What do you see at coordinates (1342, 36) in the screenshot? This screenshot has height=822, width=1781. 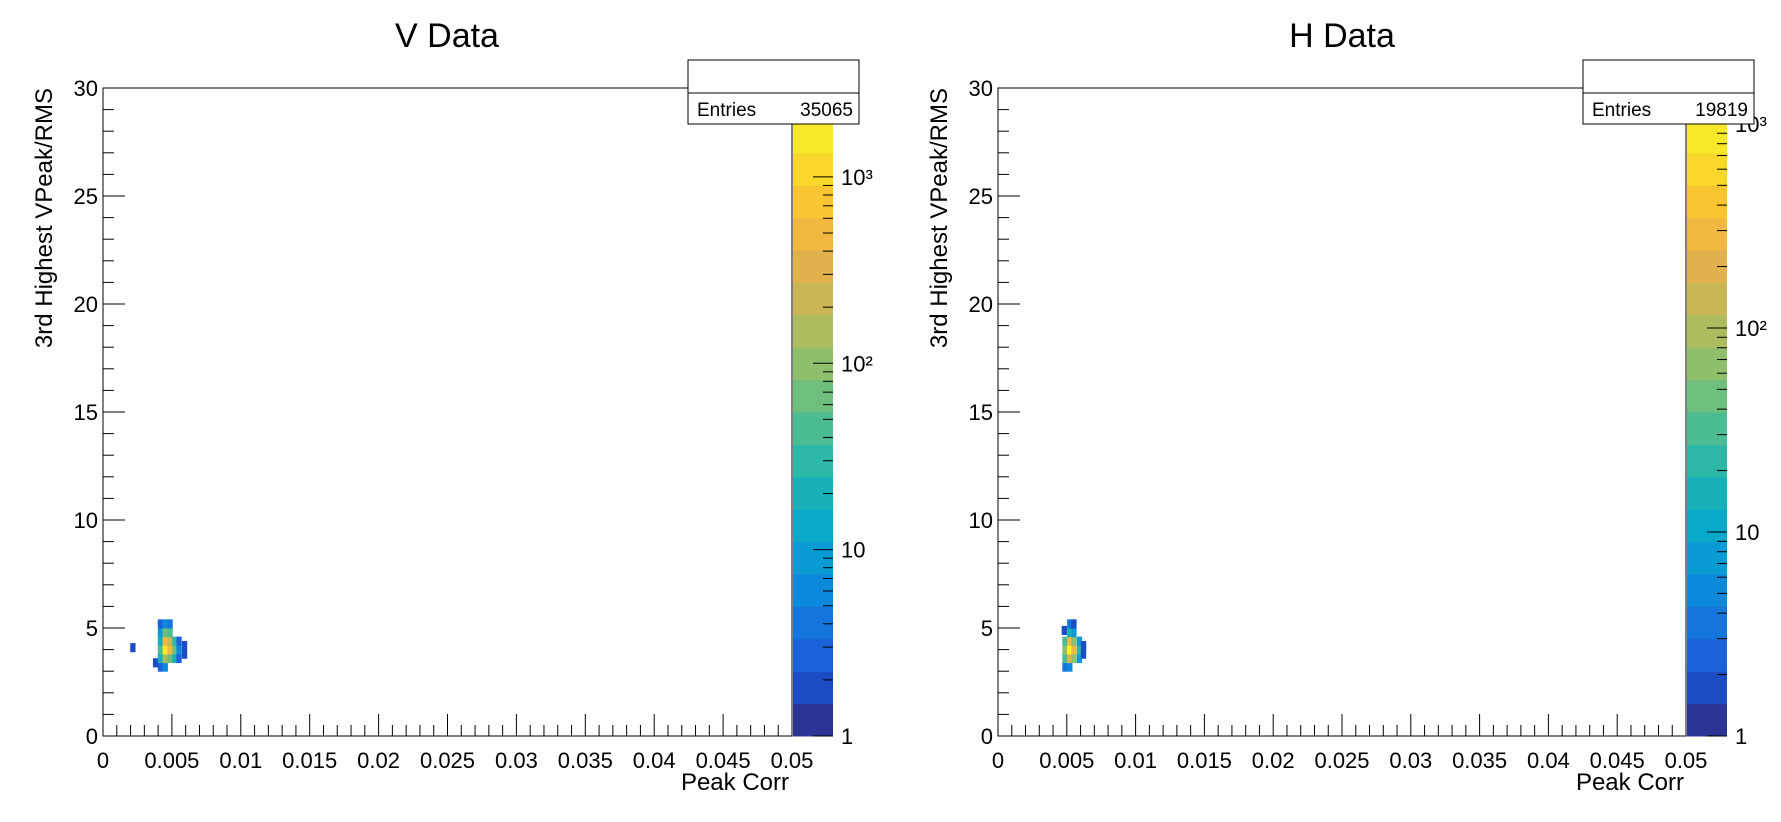 I see `chart-title: H Data` at bounding box center [1342, 36].